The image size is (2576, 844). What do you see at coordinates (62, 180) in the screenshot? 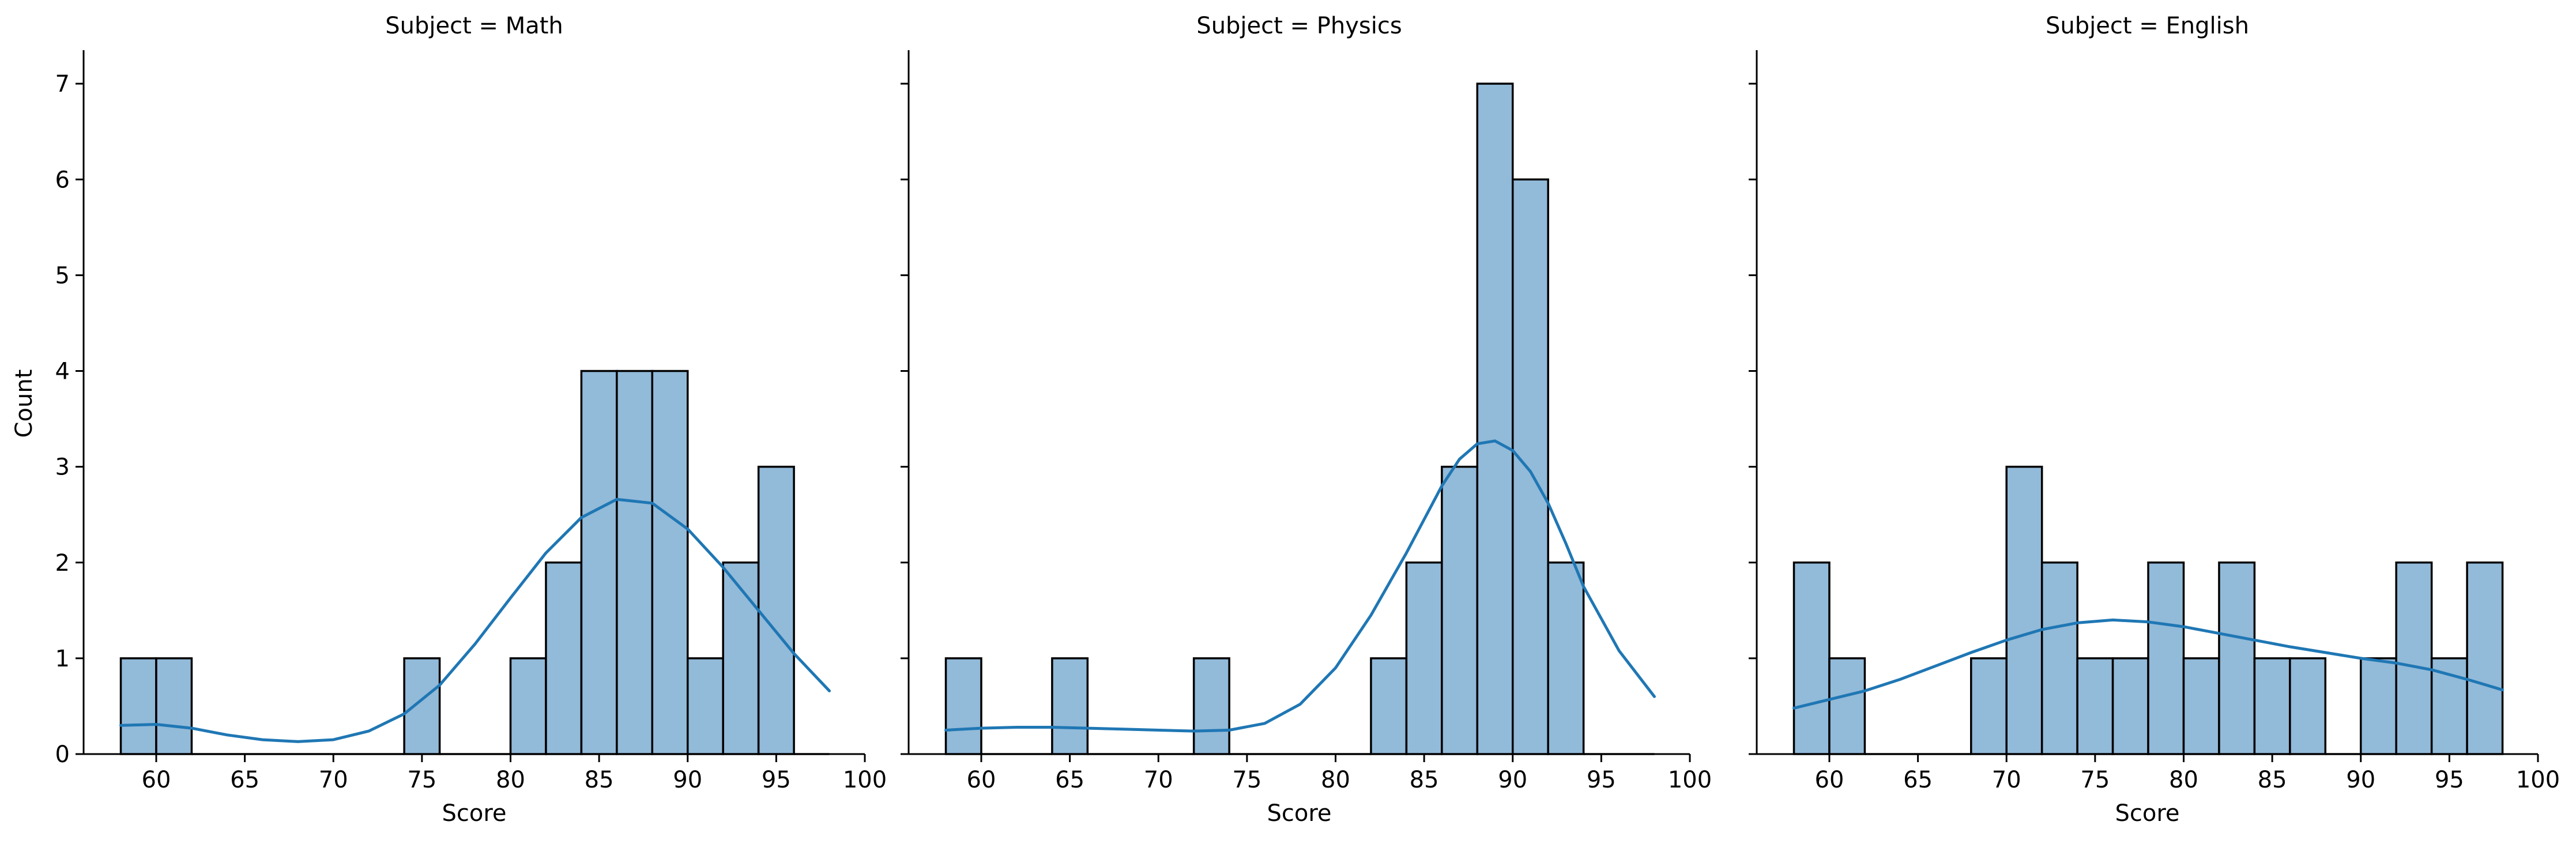
I see `y-tick-label: 6` at bounding box center [62, 180].